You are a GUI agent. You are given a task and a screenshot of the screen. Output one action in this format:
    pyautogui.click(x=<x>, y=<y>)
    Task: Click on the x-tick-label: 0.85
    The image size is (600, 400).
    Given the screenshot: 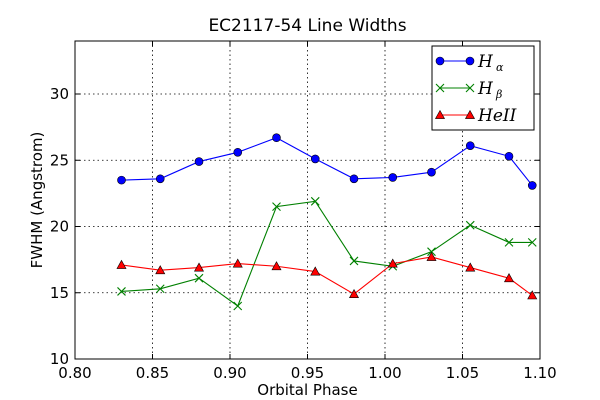 What is the action you would take?
    pyautogui.click(x=152, y=373)
    